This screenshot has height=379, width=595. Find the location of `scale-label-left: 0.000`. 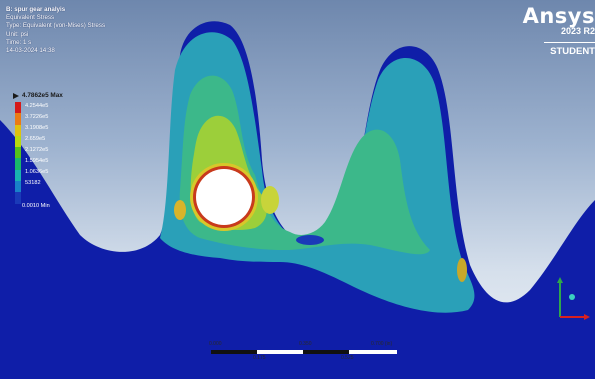

scale-label-left: 0.000 is located at coordinates (215, 344).